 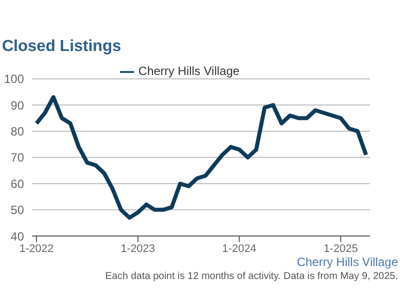 I want to click on y-tick-label: 80, so click(x=17, y=131).